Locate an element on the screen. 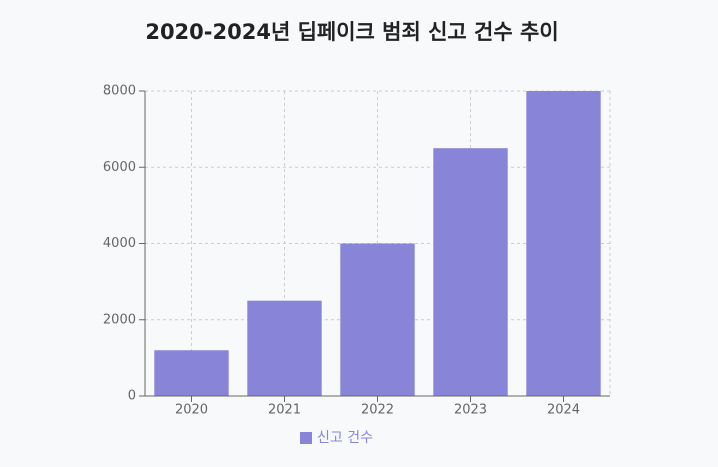 The image size is (718, 467). x-tick-label: 2021 is located at coordinates (284, 410).